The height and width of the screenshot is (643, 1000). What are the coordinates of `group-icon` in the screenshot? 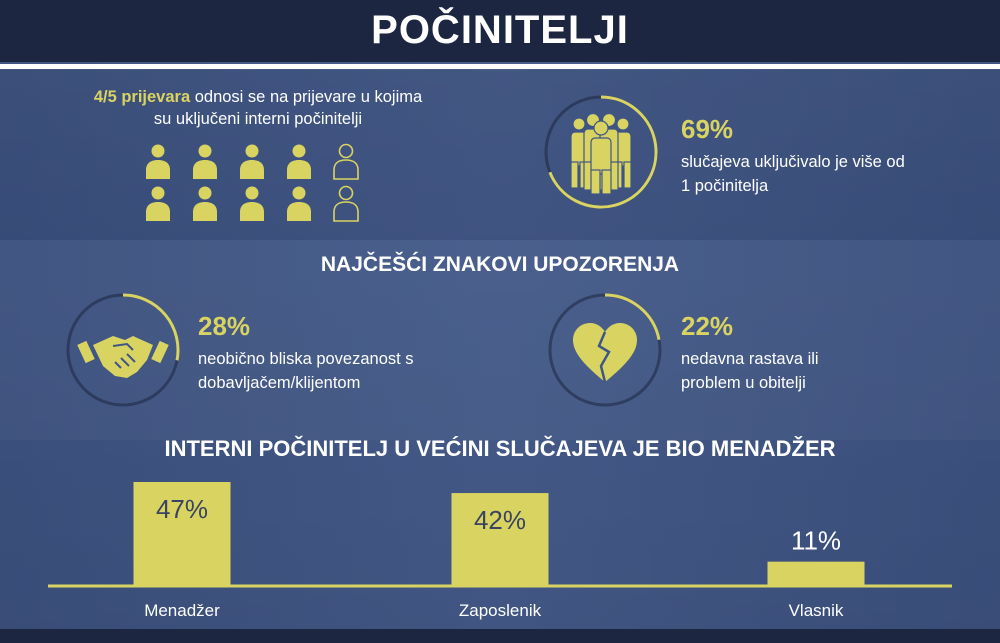 It's located at (601, 153).